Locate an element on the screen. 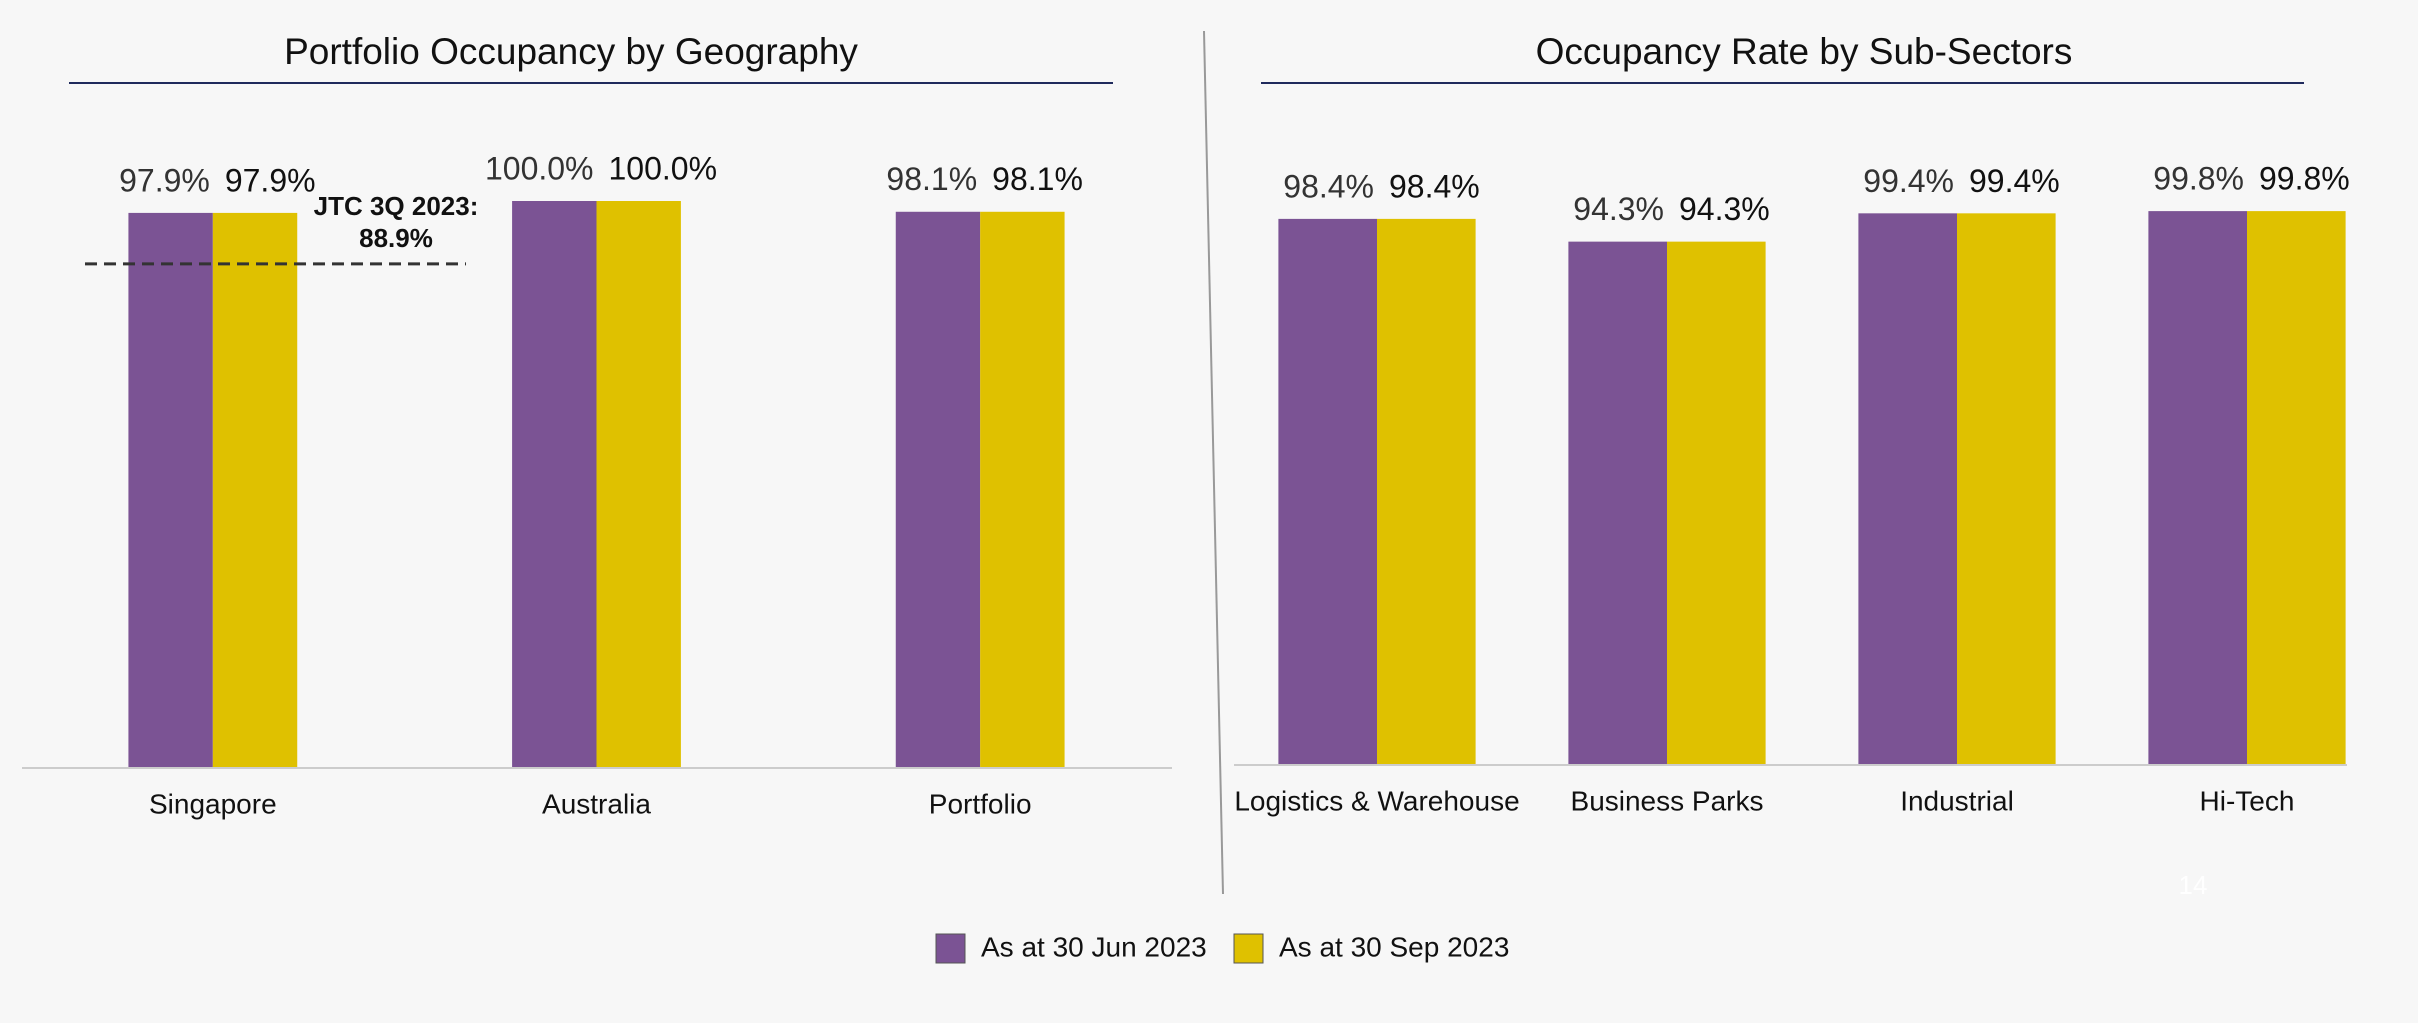 The image size is (2418, 1023). divider is located at coordinates (1213, 462).